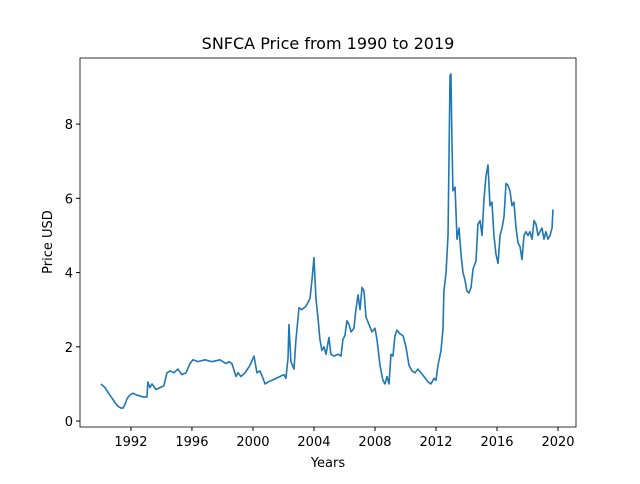  What do you see at coordinates (69, 348) in the screenshot?
I see `y-tick-label: 2` at bounding box center [69, 348].